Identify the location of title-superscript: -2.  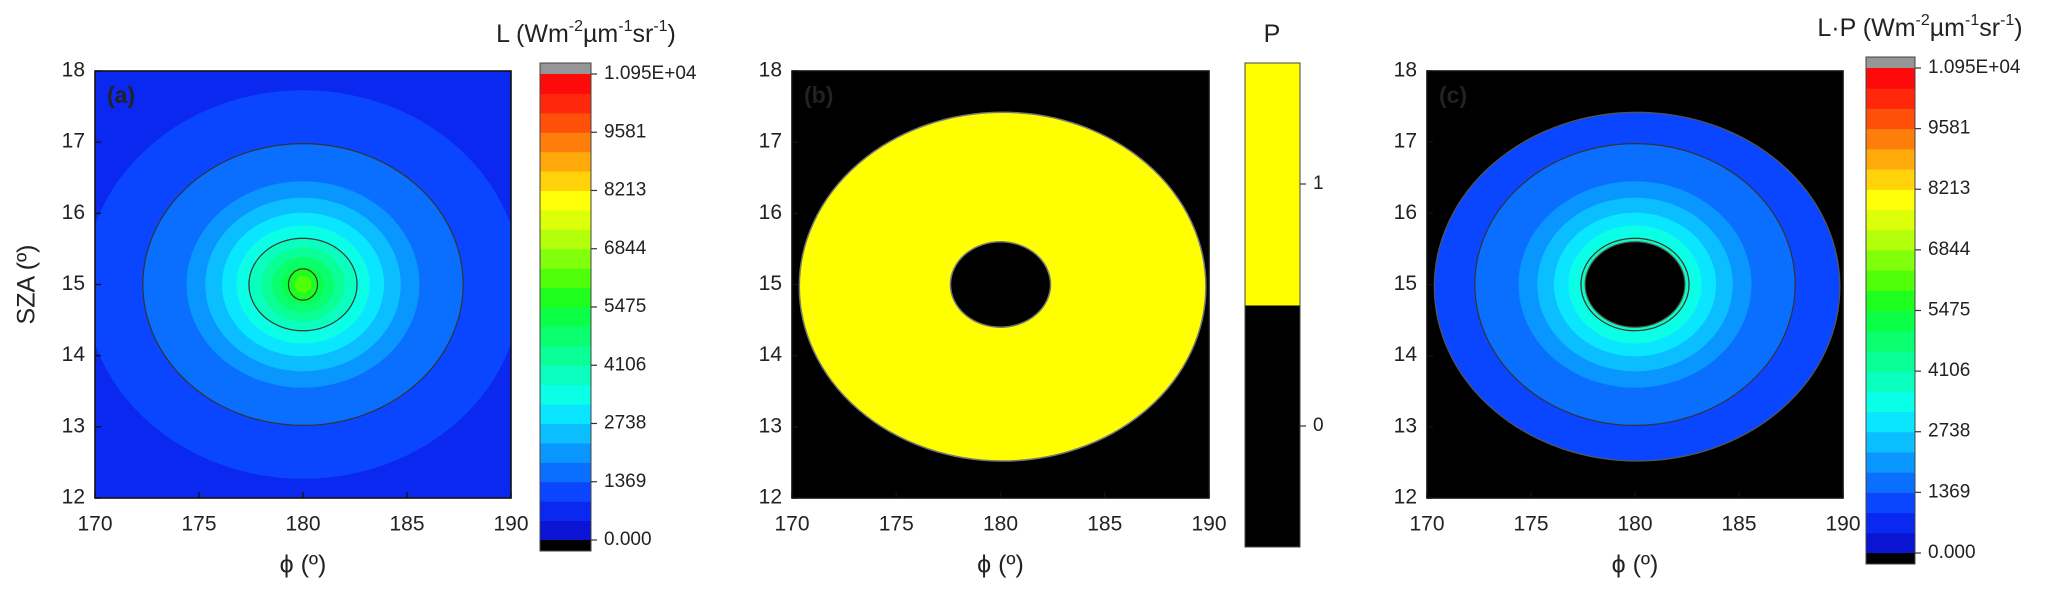
(1923, 20).